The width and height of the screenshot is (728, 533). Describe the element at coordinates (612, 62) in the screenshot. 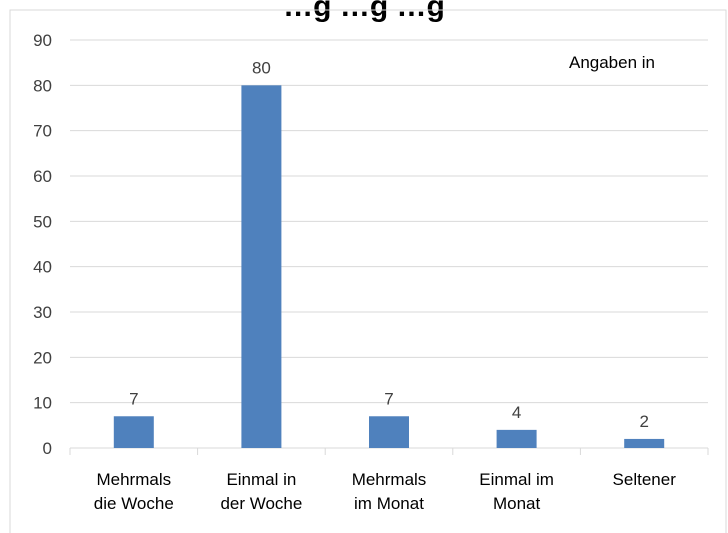

I see `annotation-text: Angaben in` at that location.